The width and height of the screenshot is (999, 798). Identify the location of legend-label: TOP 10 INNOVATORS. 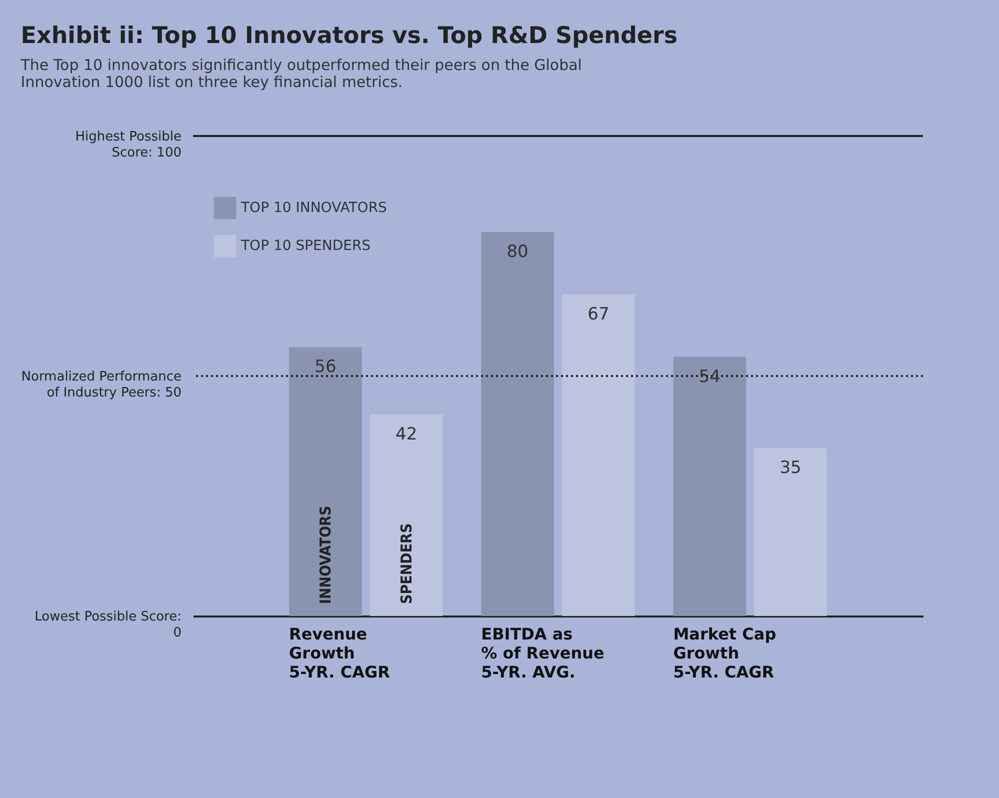
(314, 208).